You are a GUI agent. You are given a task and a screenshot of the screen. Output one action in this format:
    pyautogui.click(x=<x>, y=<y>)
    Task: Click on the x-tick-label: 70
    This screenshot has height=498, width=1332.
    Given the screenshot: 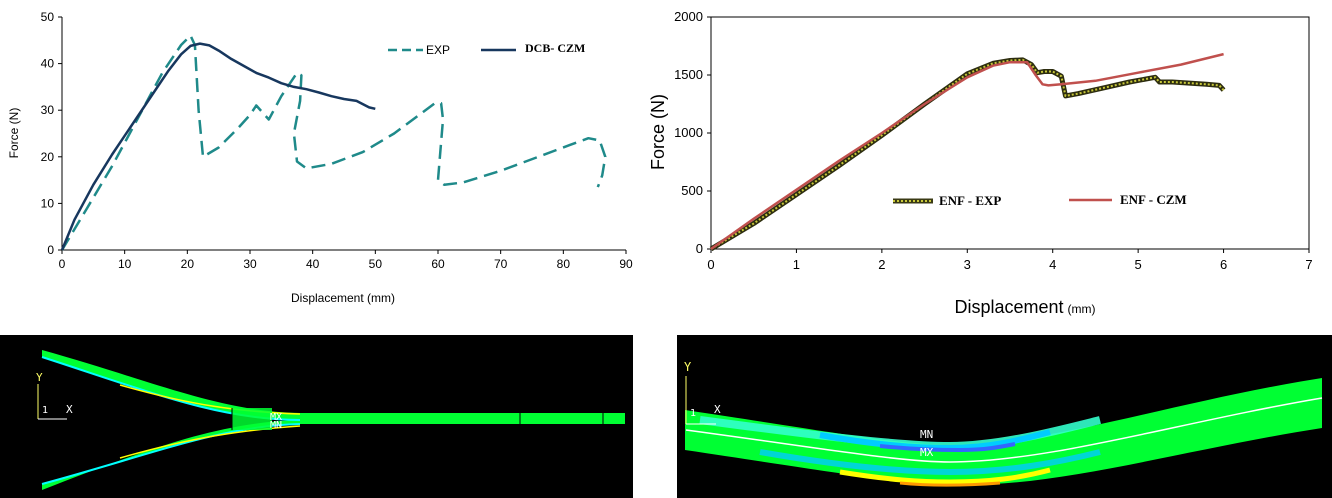 What is the action you would take?
    pyautogui.click(x=501, y=264)
    